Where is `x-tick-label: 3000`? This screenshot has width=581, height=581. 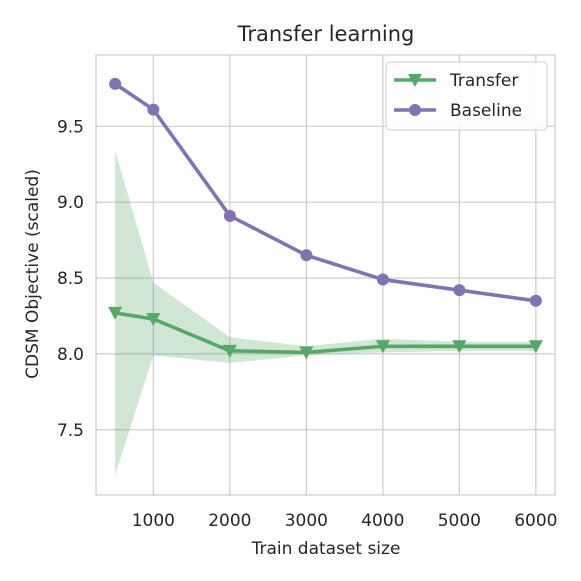 x-tick-label: 3000 is located at coordinates (306, 521).